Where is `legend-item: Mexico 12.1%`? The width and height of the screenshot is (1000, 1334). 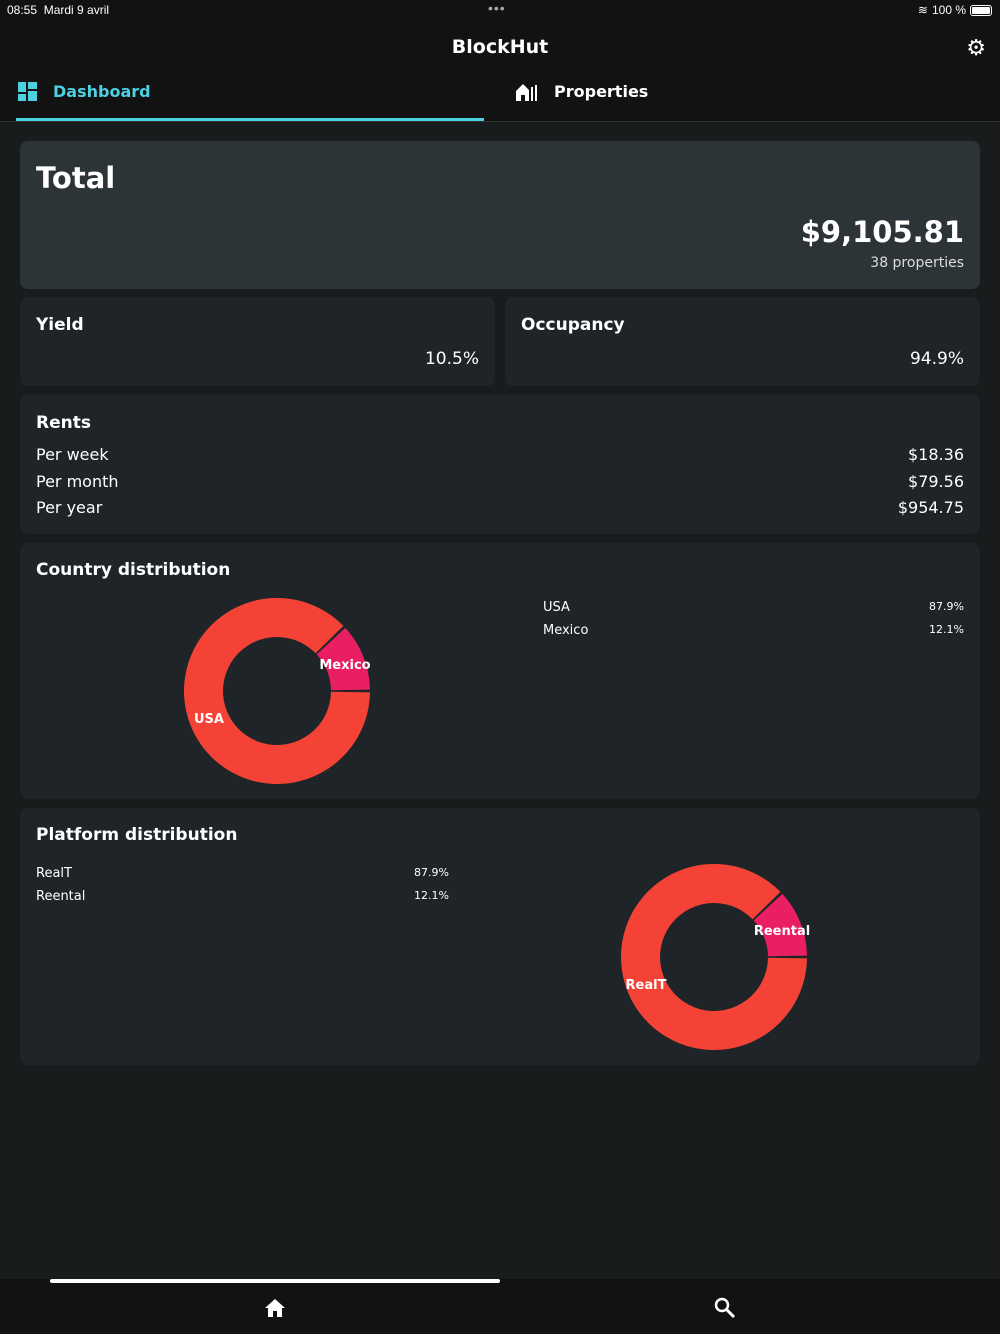 legend-item: Mexico 12.1% is located at coordinates (753, 630).